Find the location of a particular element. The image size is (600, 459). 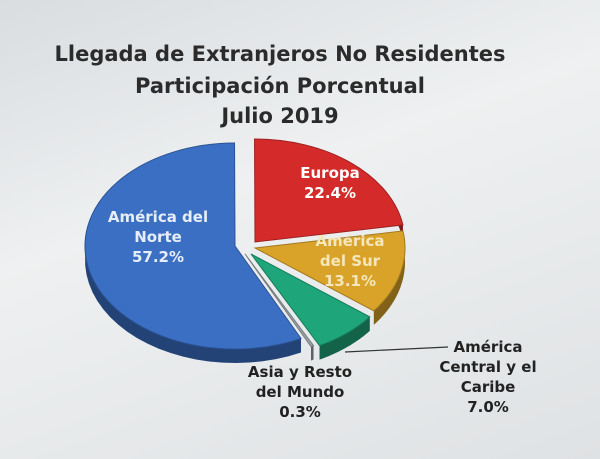

leader-line is located at coordinates (396, 349).